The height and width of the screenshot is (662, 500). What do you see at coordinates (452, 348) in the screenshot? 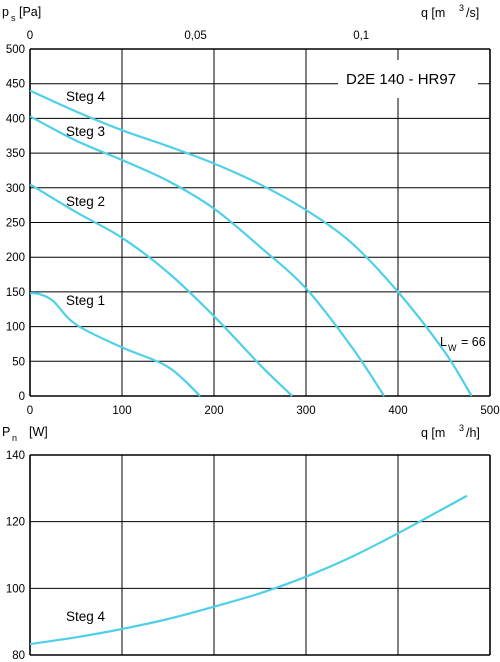
I see `sound-power-subscript: W` at bounding box center [452, 348].